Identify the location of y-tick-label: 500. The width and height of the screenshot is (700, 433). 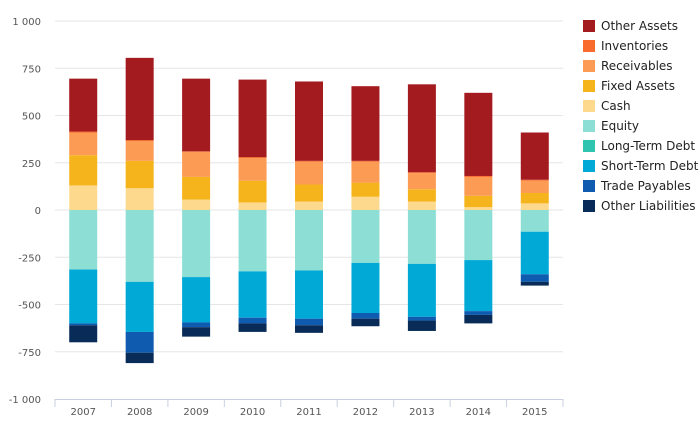
(31, 117).